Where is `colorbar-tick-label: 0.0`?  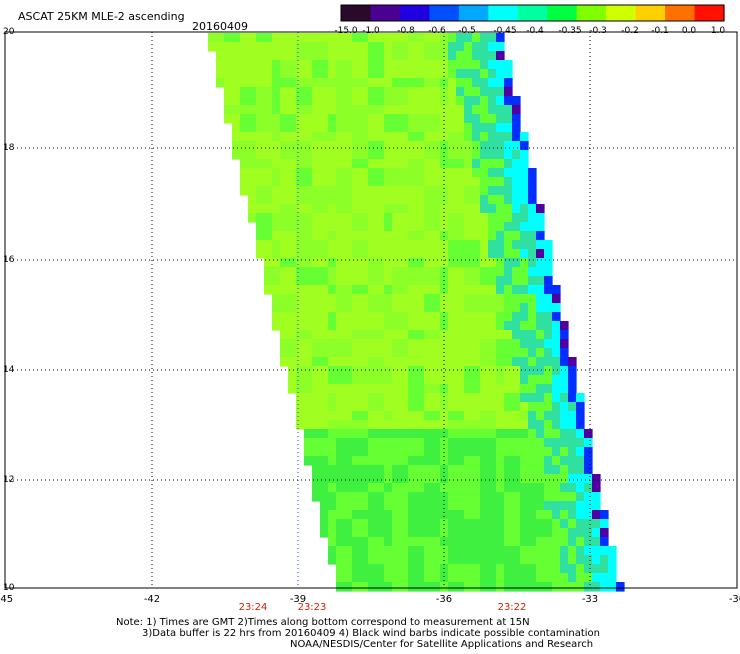 colorbar-tick-label: 0.0 is located at coordinates (689, 31).